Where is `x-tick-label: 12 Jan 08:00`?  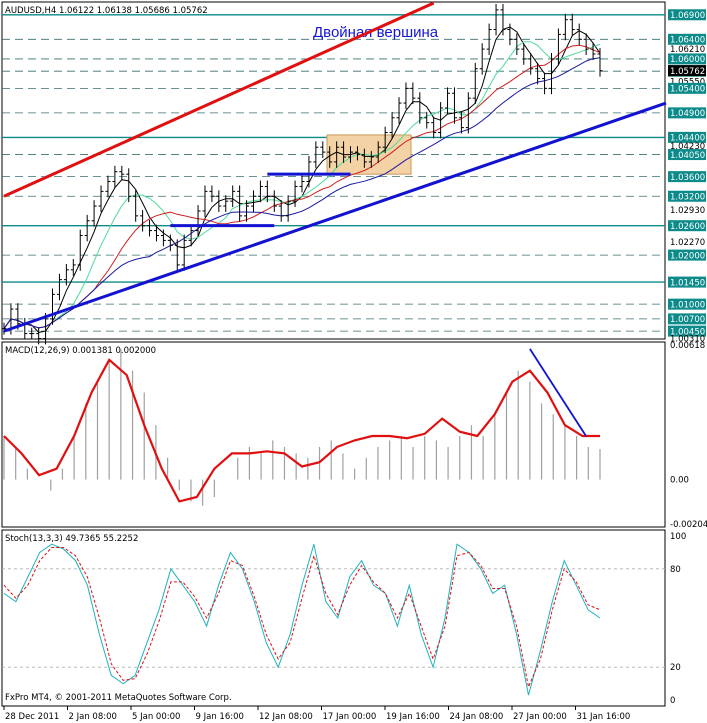 x-tick-label: 12 Jan 08:00 is located at coordinates (286, 717).